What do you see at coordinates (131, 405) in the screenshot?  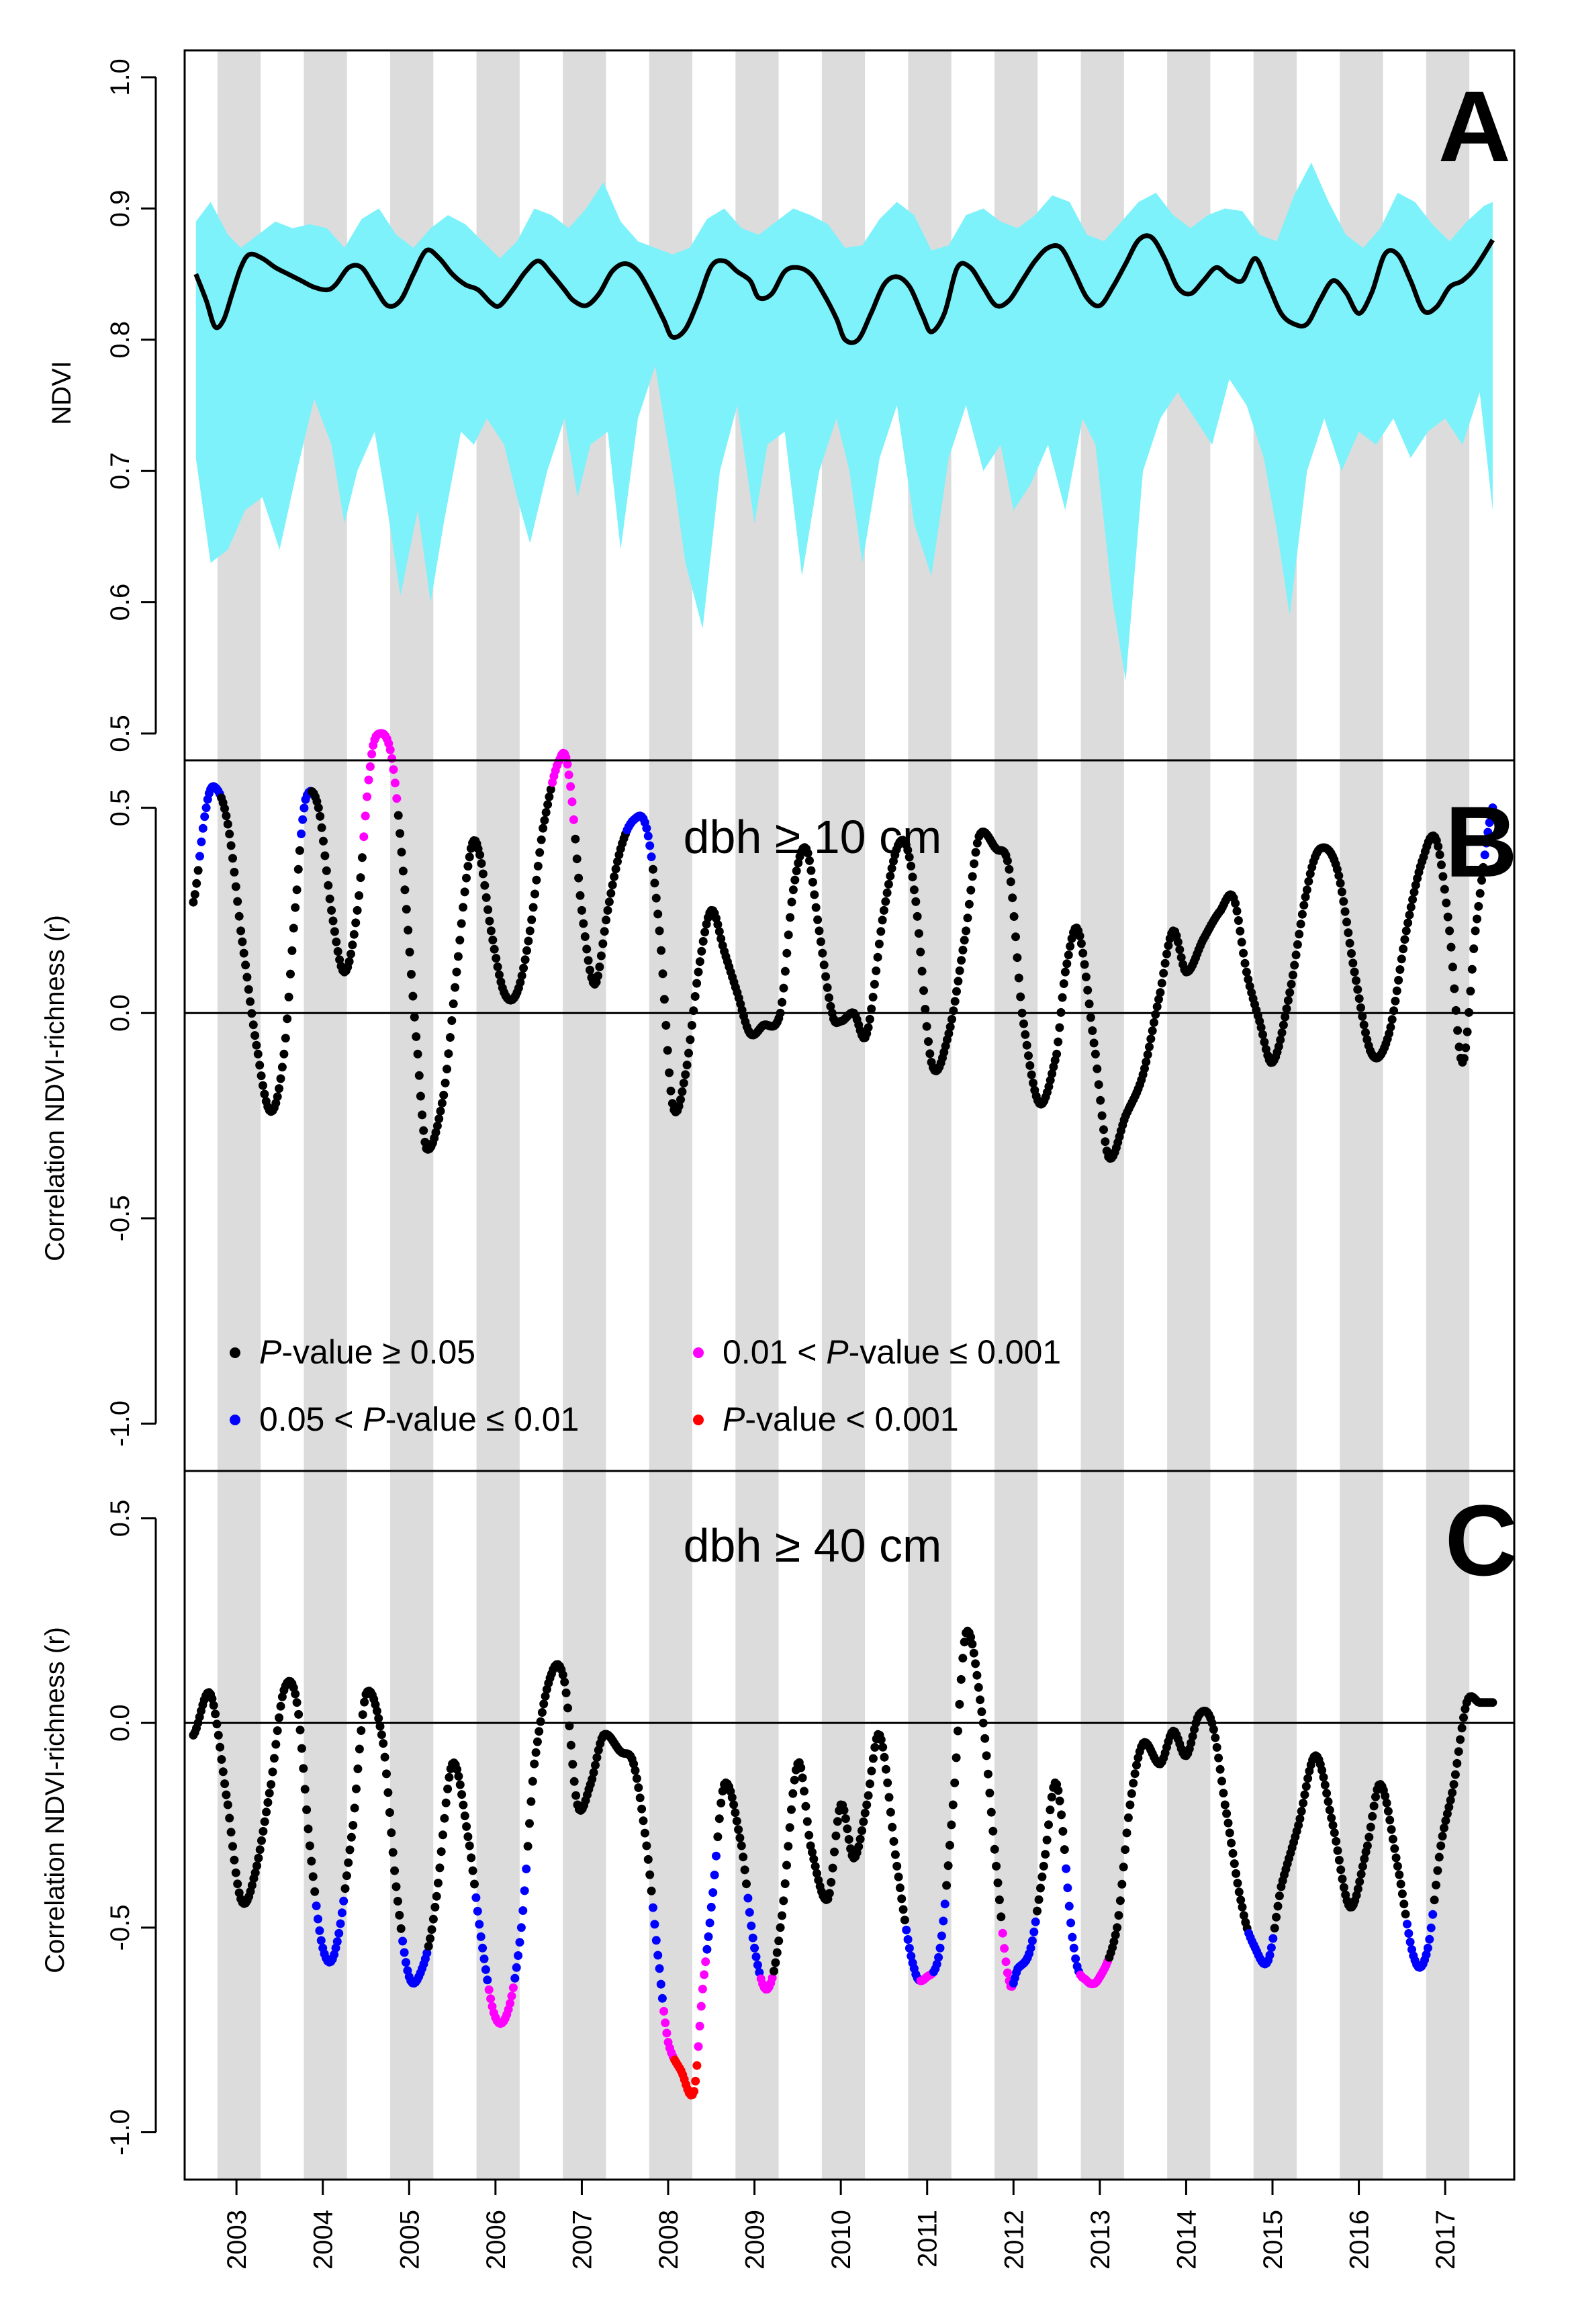 I see `panel-a-y-axis: 0.5 0.6 0.7 0.8 0.9 1.0` at bounding box center [131, 405].